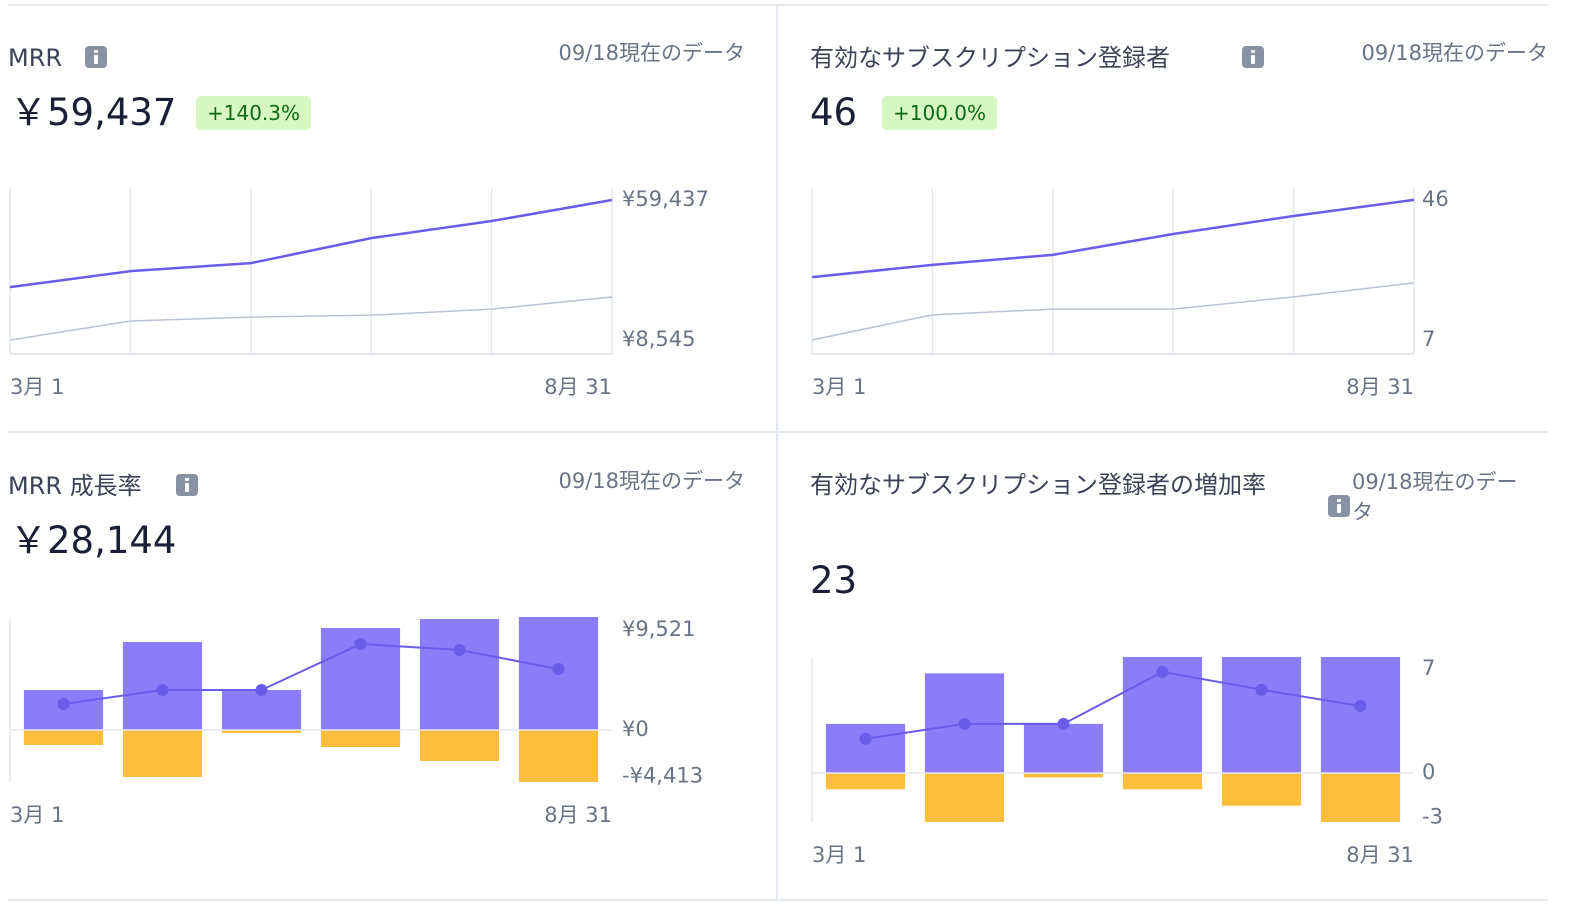 The height and width of the screenshot is (912, 1582). What do you see at coordinates (93, 112) in the screenshot?
I see `kpi-value: ￥59,437` at bounding box center [93, 112].